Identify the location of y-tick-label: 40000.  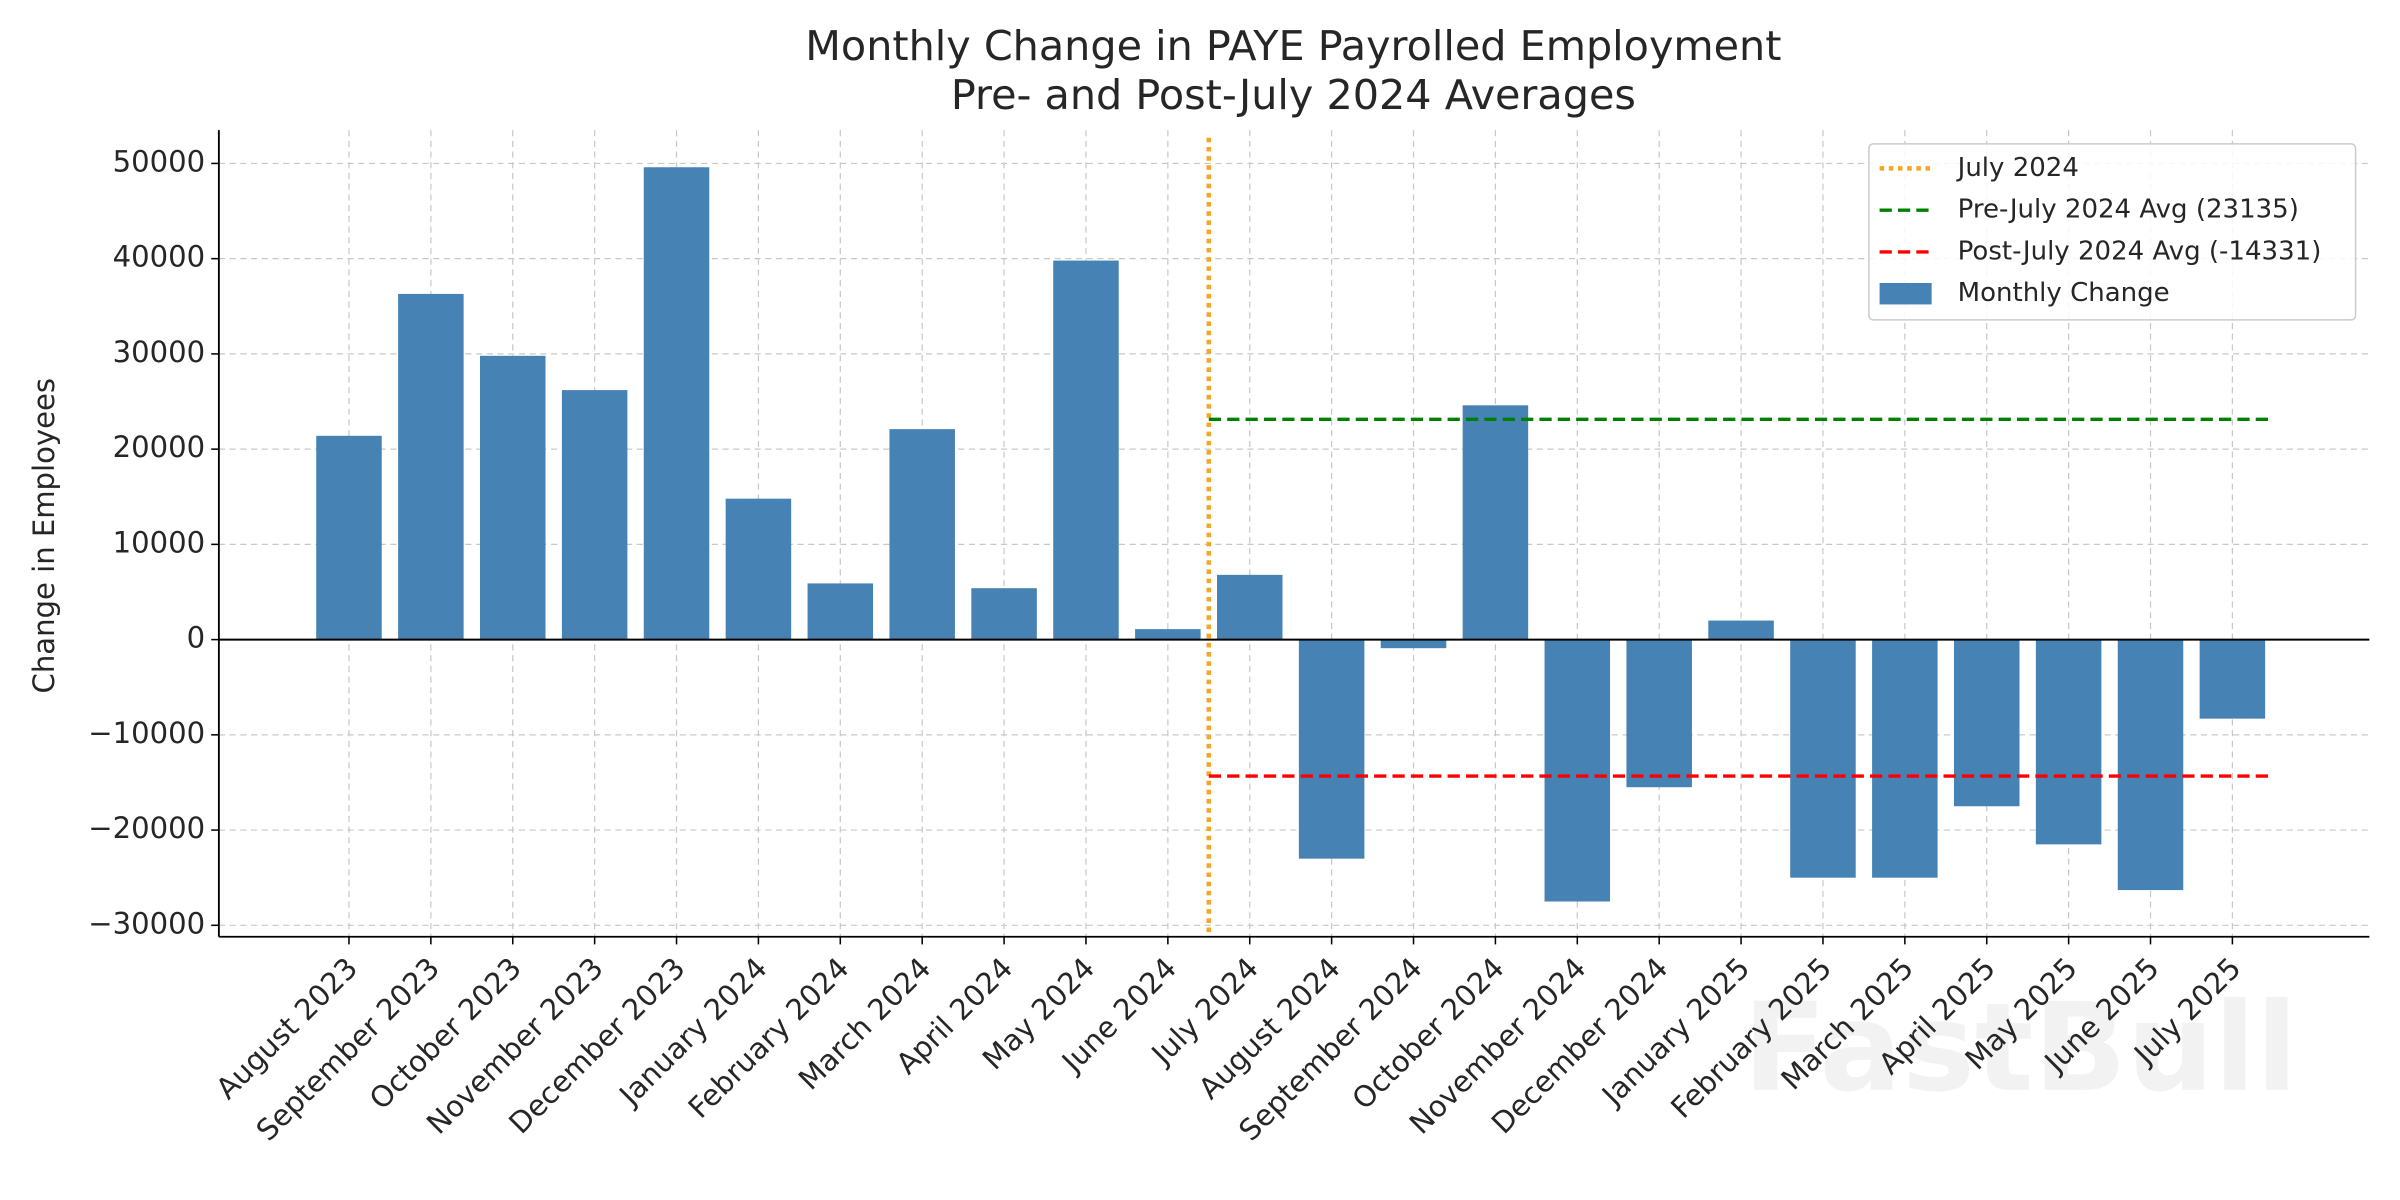
(159, 257).